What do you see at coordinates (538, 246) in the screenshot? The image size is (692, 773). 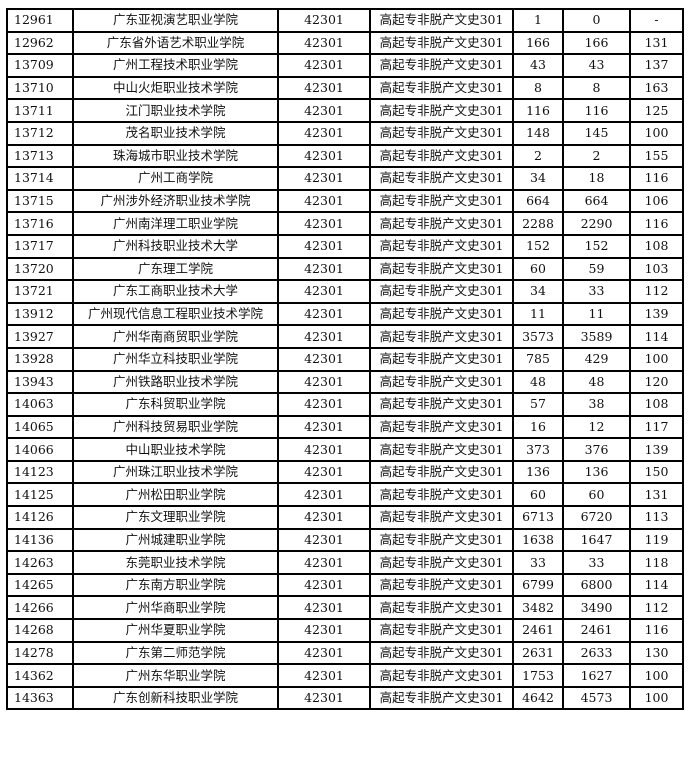 I see `value-1-cell: 152` at bounding box center [538, 246].